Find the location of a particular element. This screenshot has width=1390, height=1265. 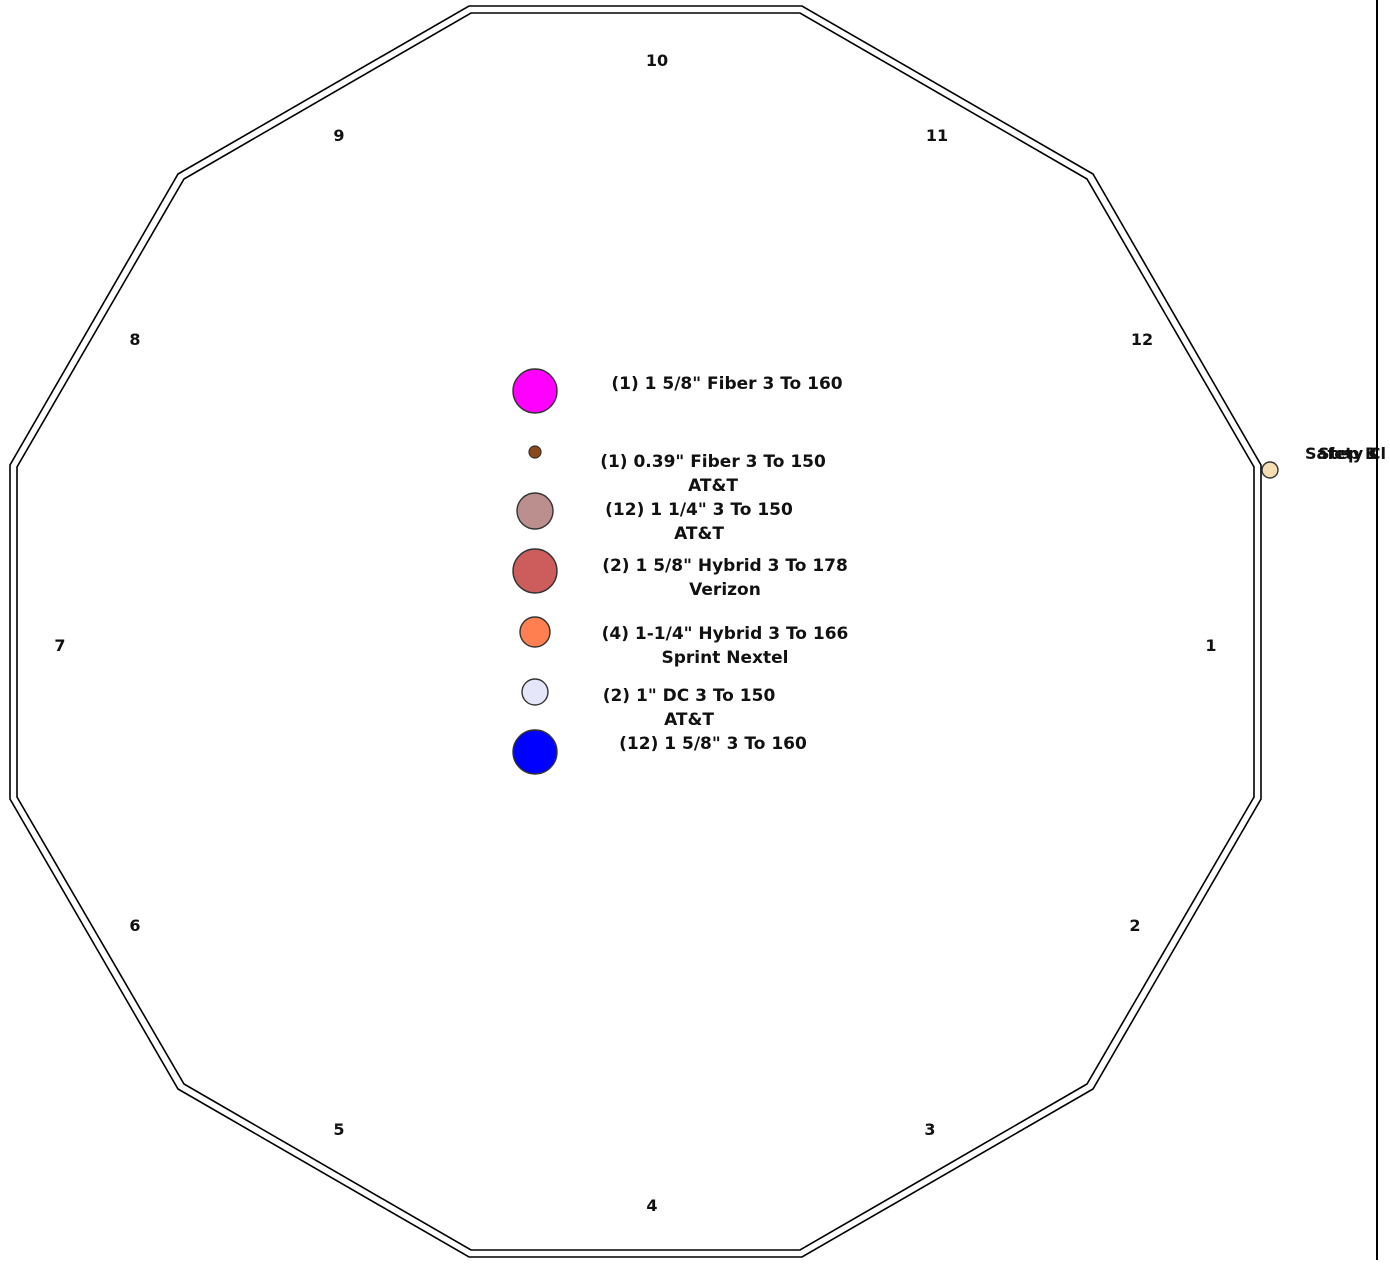

safety-climb-label: Safety Cl is located at coordinates (1345, 453).